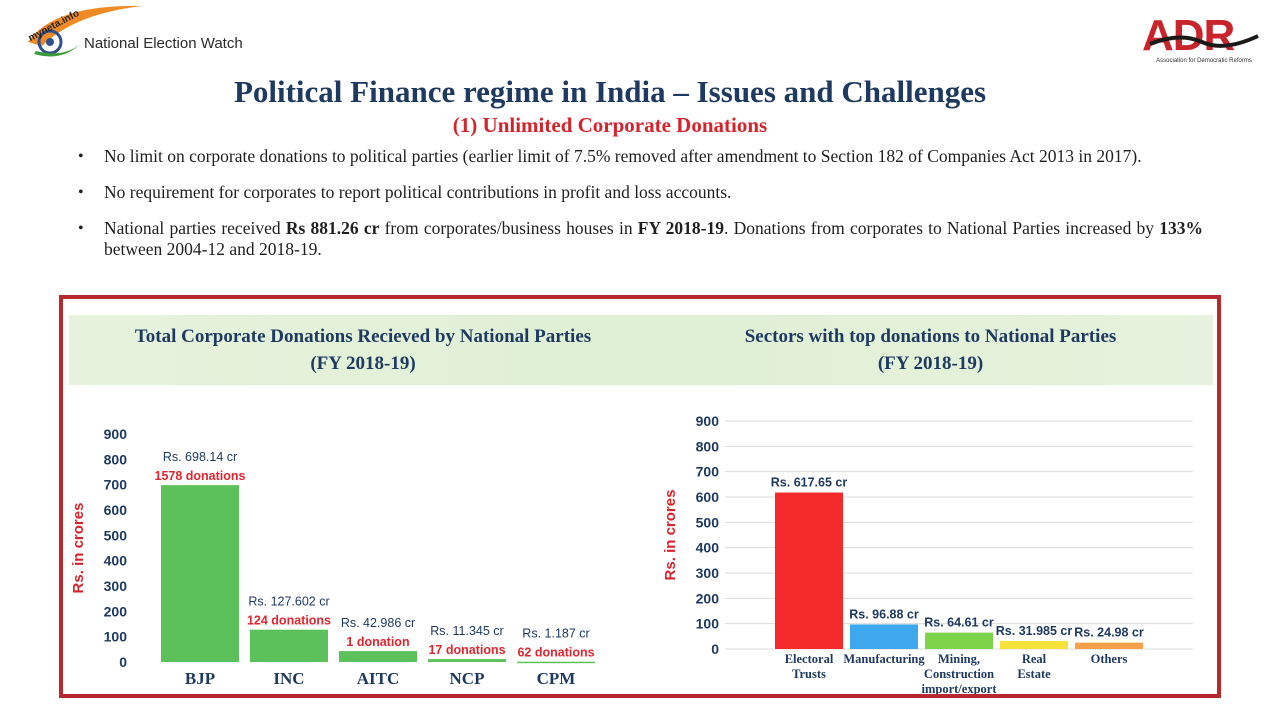  Describe the element at coordinates (960, 689) in the screenshot. I see `sector-chart-category-label: import/export` at that location.